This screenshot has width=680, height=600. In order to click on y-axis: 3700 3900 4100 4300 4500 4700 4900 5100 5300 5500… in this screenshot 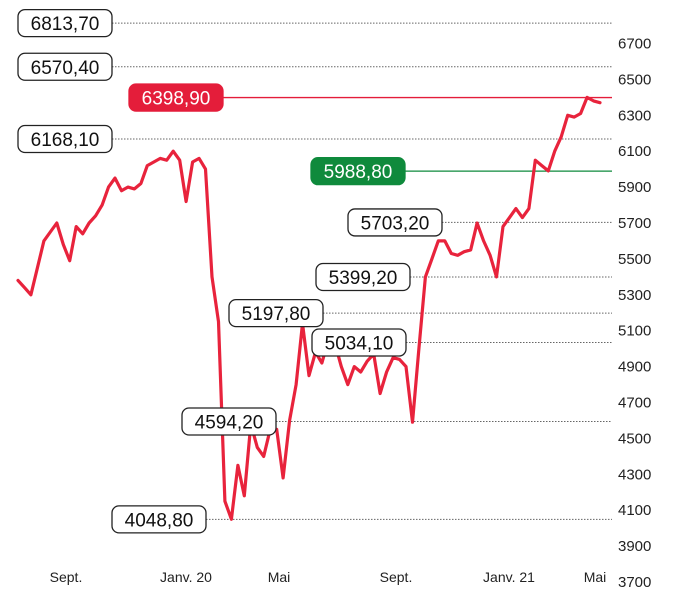, I will do `click(634, 314)`.